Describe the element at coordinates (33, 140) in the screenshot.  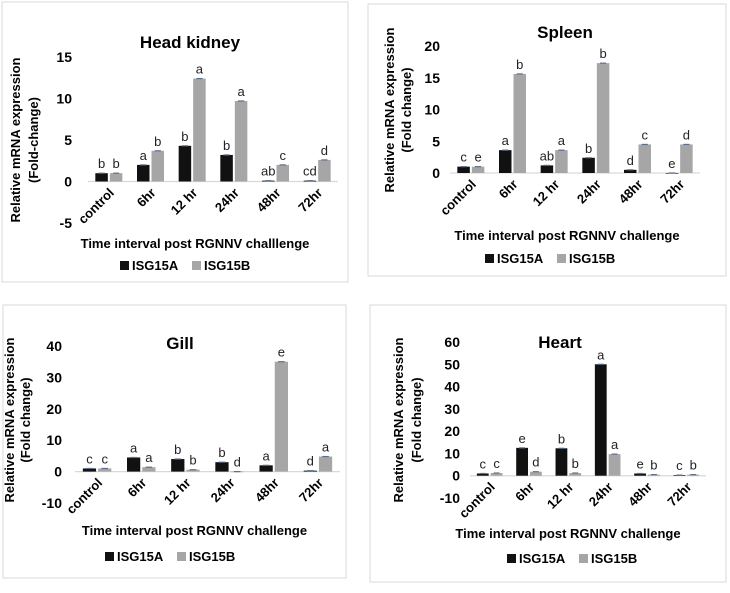
I see `y-axis-label: (Fold-change)` at that location.